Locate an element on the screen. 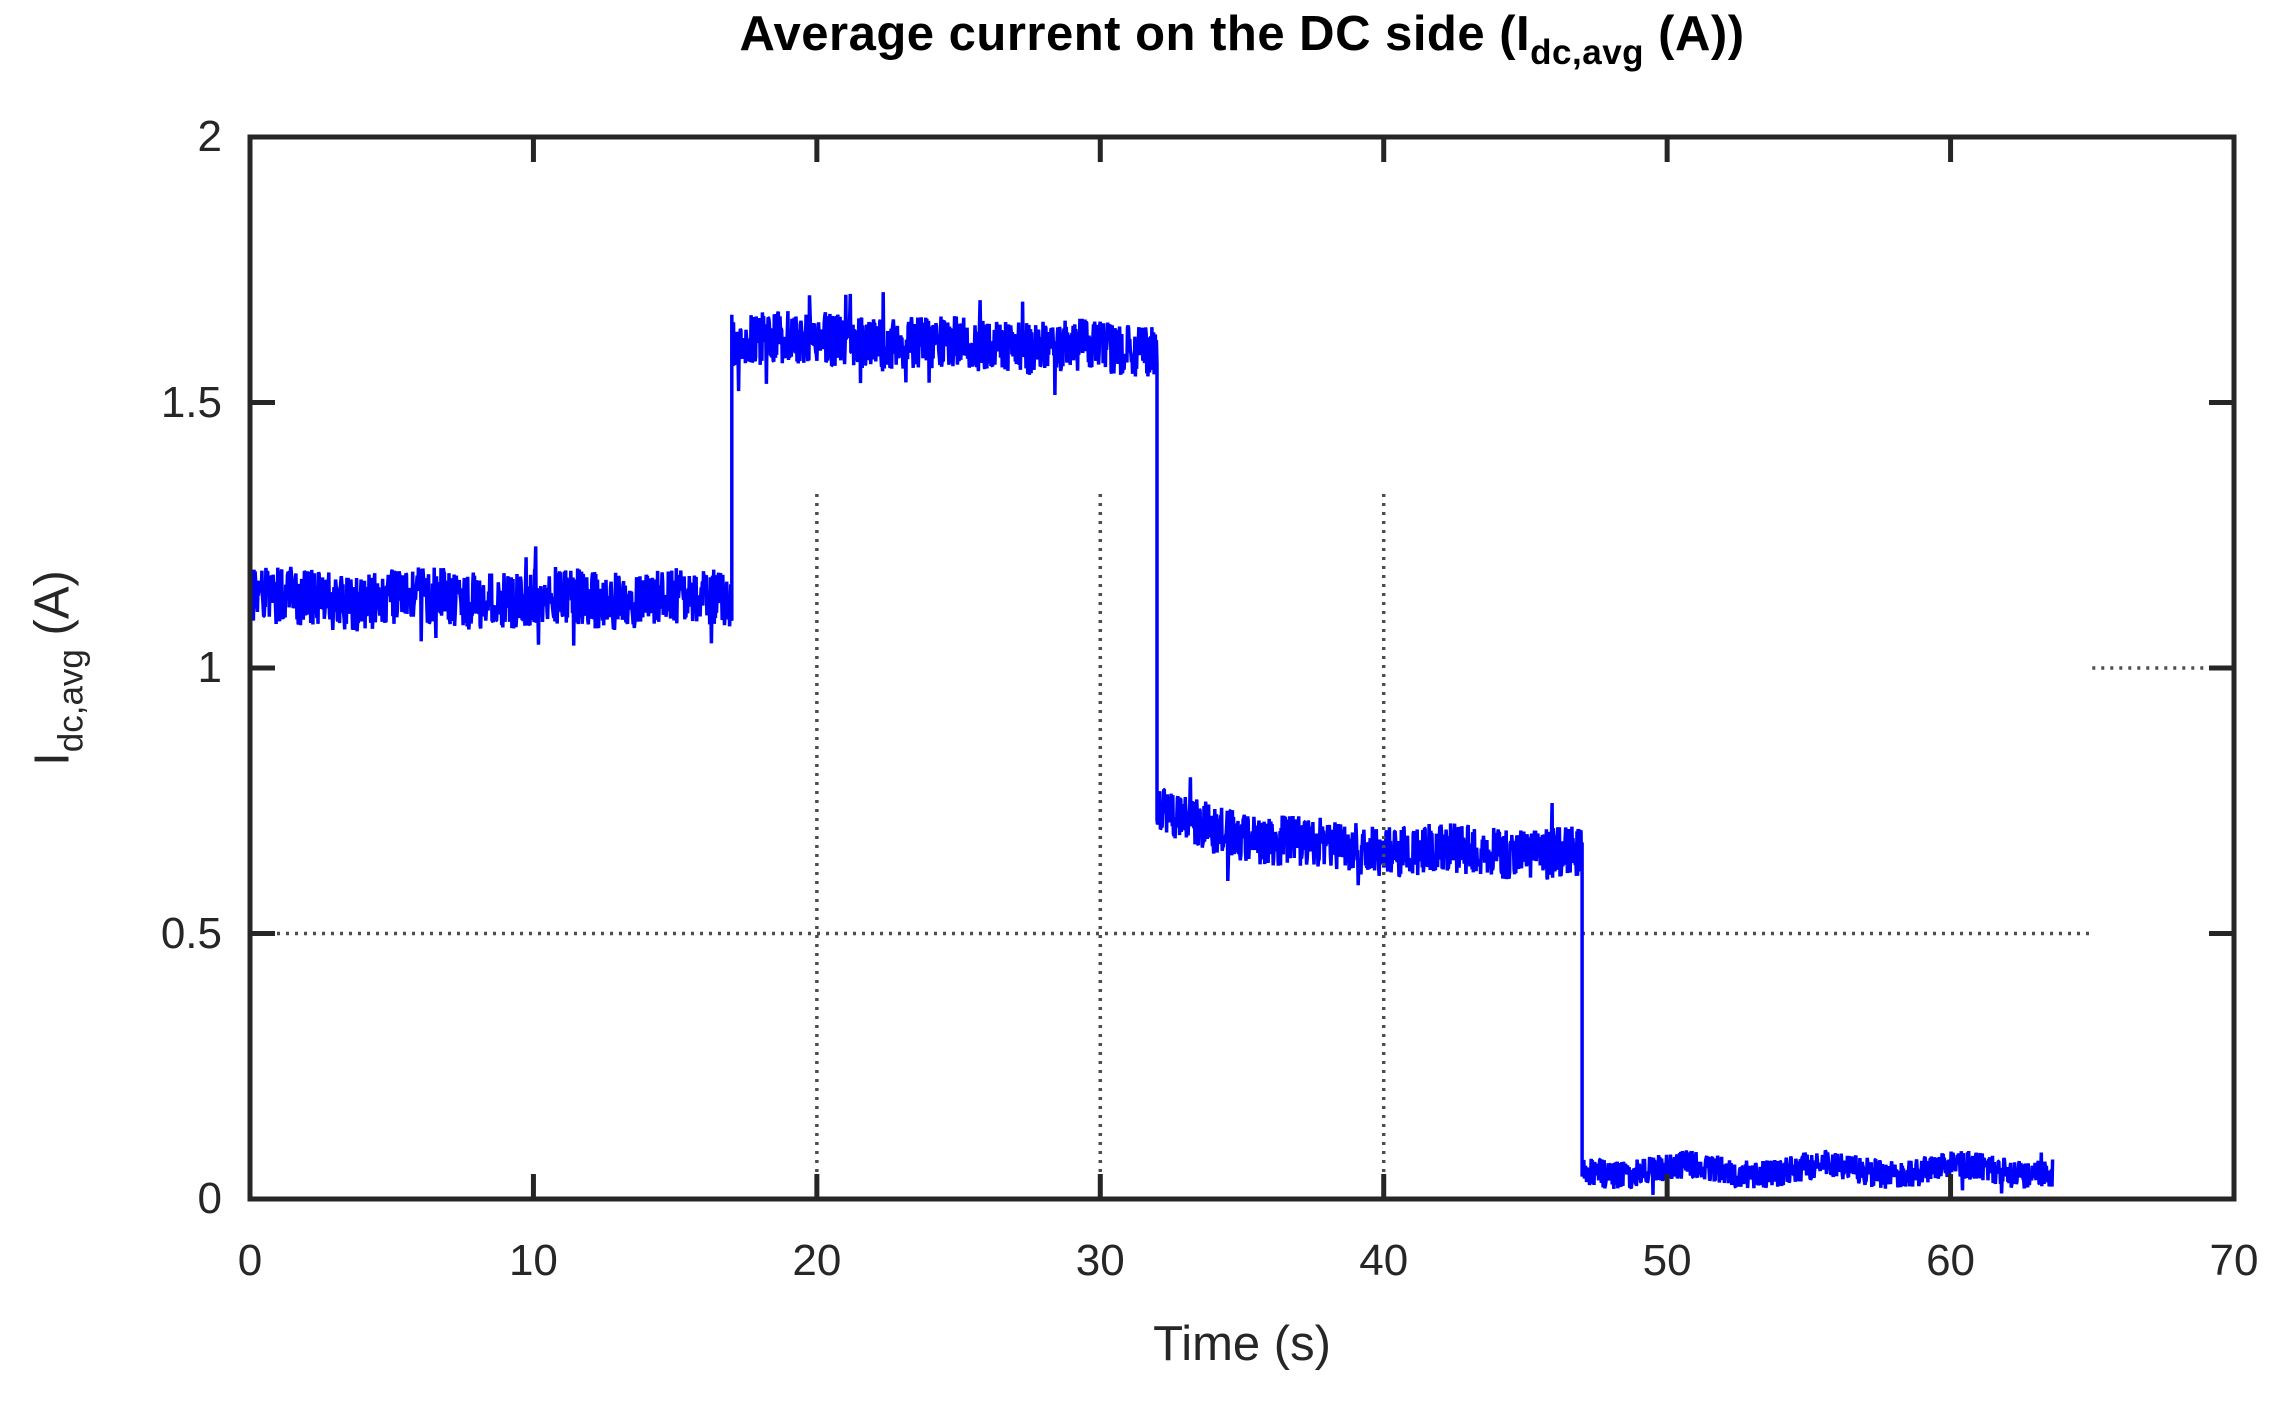 This screenshot has height=1421, width=2286. x-tick-label: 40 is located at coordinates (1384, 1260).